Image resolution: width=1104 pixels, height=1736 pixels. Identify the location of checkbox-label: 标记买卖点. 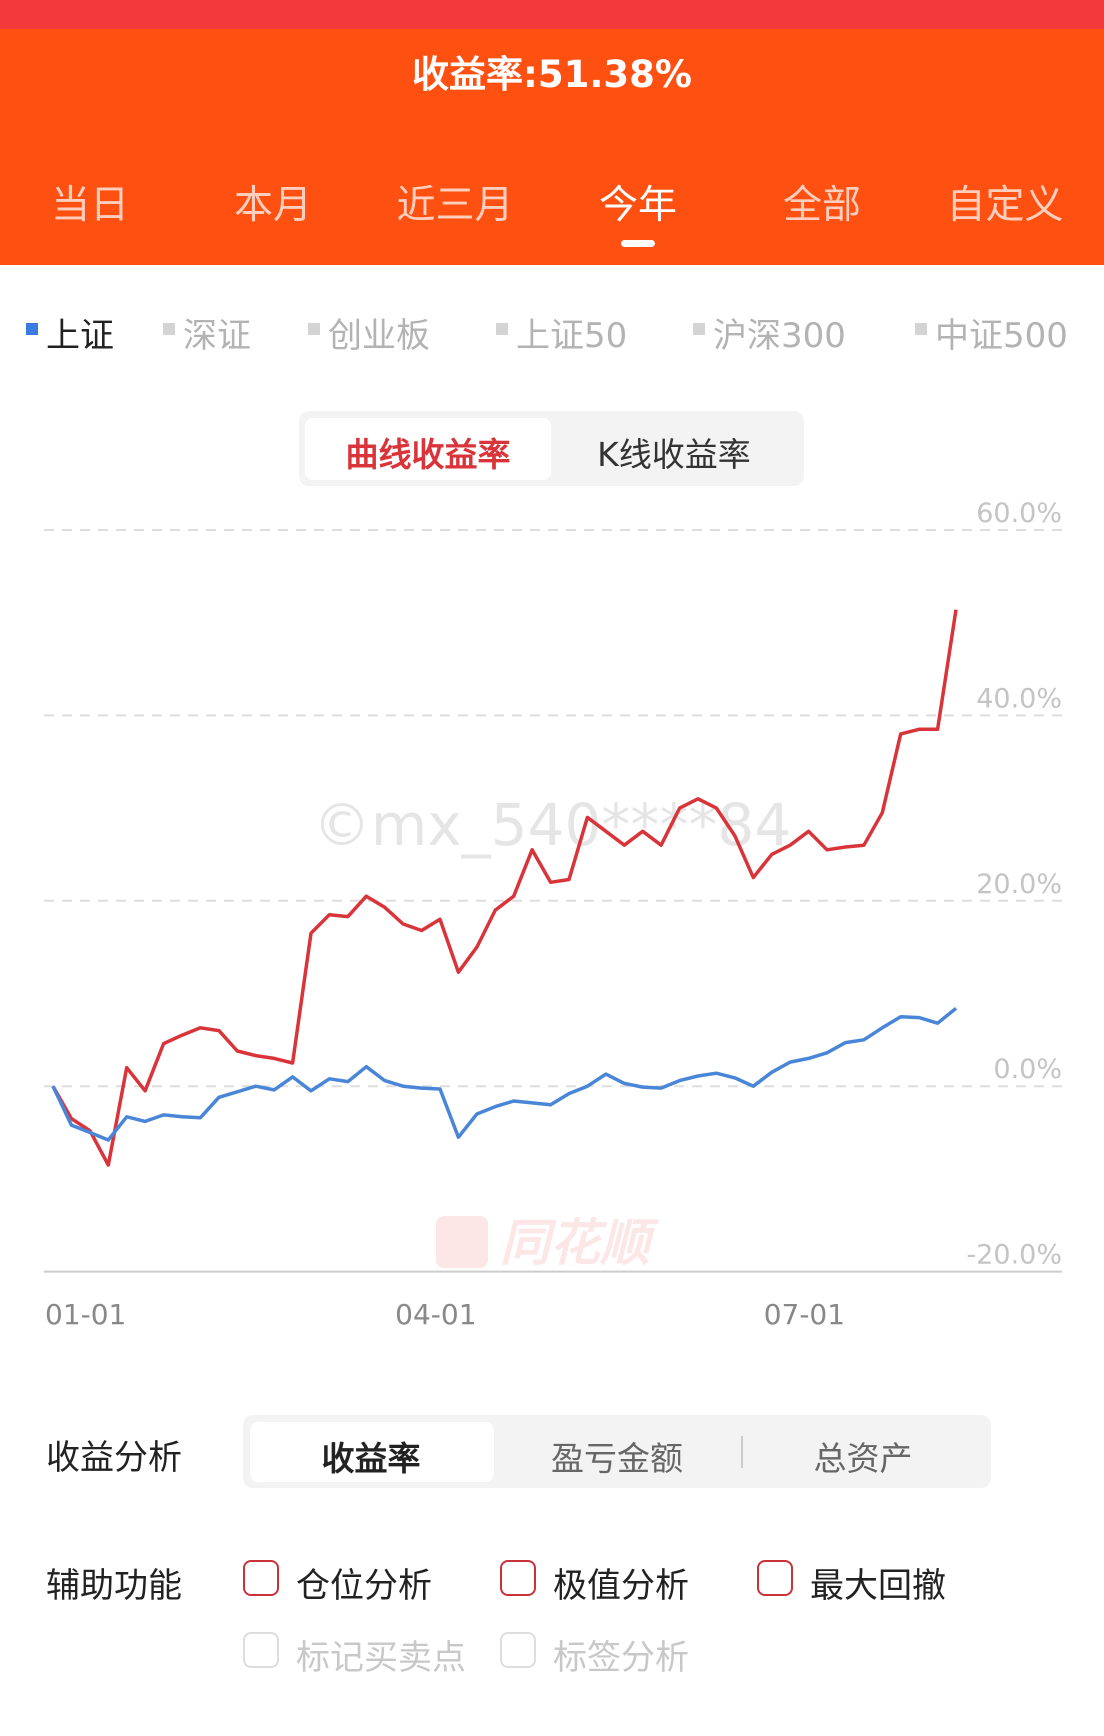
(381, 1658).